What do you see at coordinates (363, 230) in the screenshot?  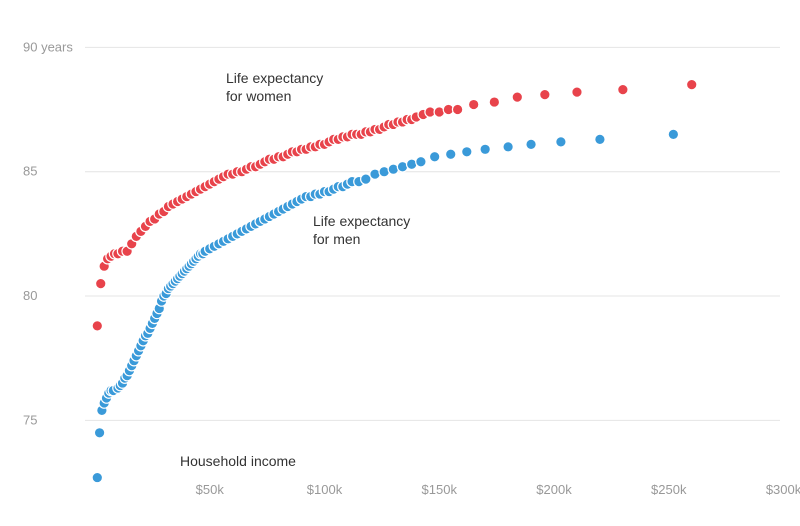 I see `men-series-label: Life expectancy for men` at bounding box center [363, 230].